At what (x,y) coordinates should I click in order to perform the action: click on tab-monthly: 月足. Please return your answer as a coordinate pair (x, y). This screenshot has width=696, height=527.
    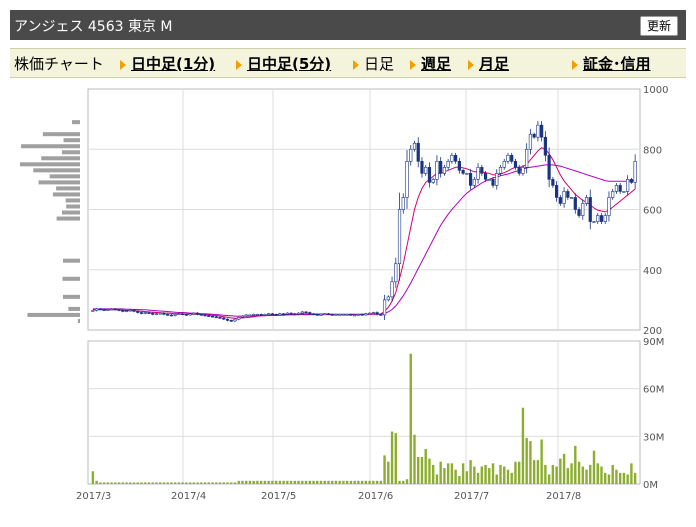
    Looking at the image, I should click on (488, 63).